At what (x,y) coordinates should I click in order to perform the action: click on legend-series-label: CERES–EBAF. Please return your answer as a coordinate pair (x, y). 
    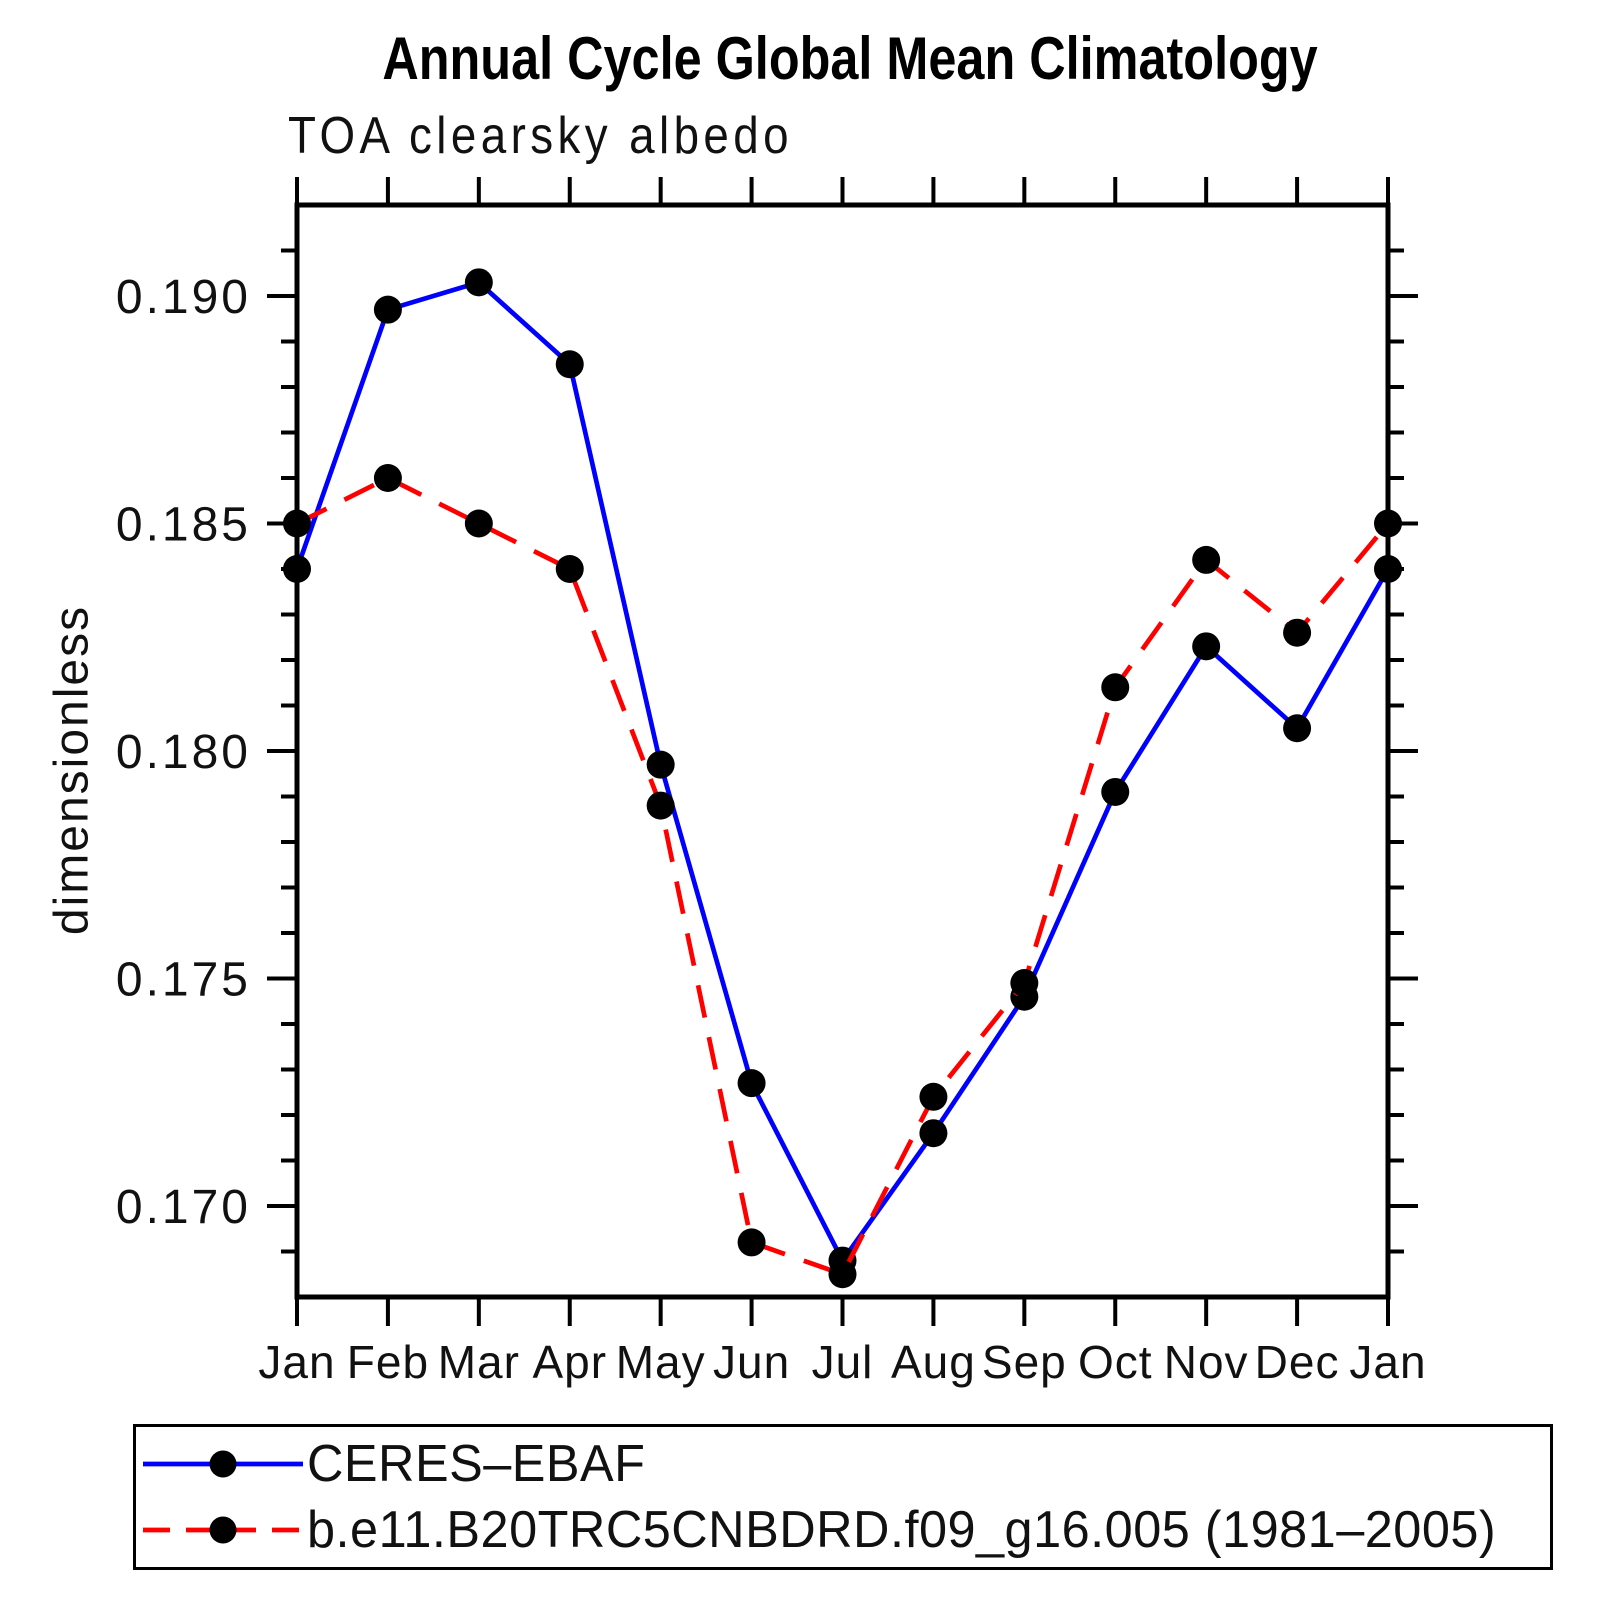
    Looking at the image, I should click on (476, 1463).